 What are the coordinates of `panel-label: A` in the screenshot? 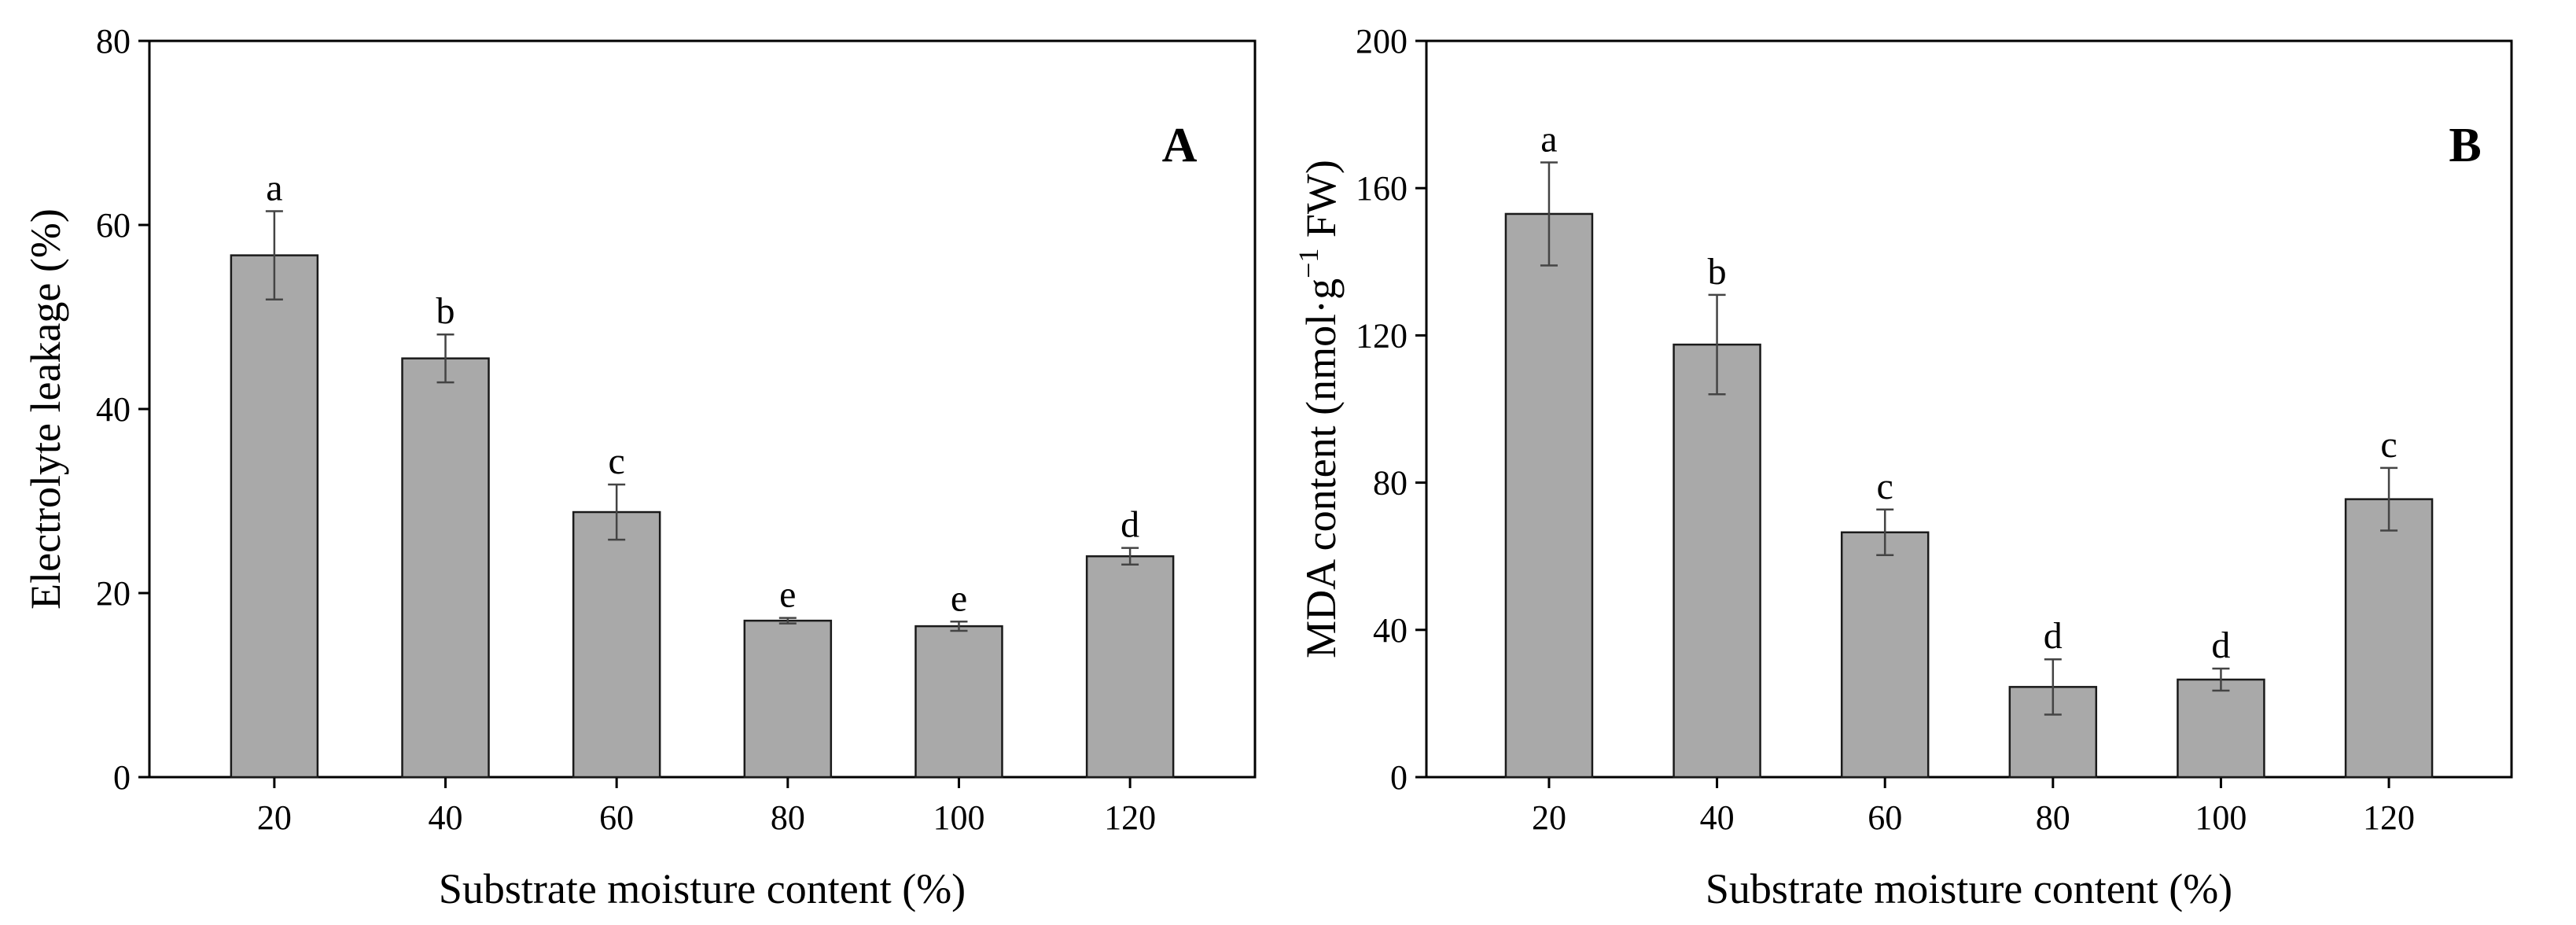 It's located at (1180, 145).